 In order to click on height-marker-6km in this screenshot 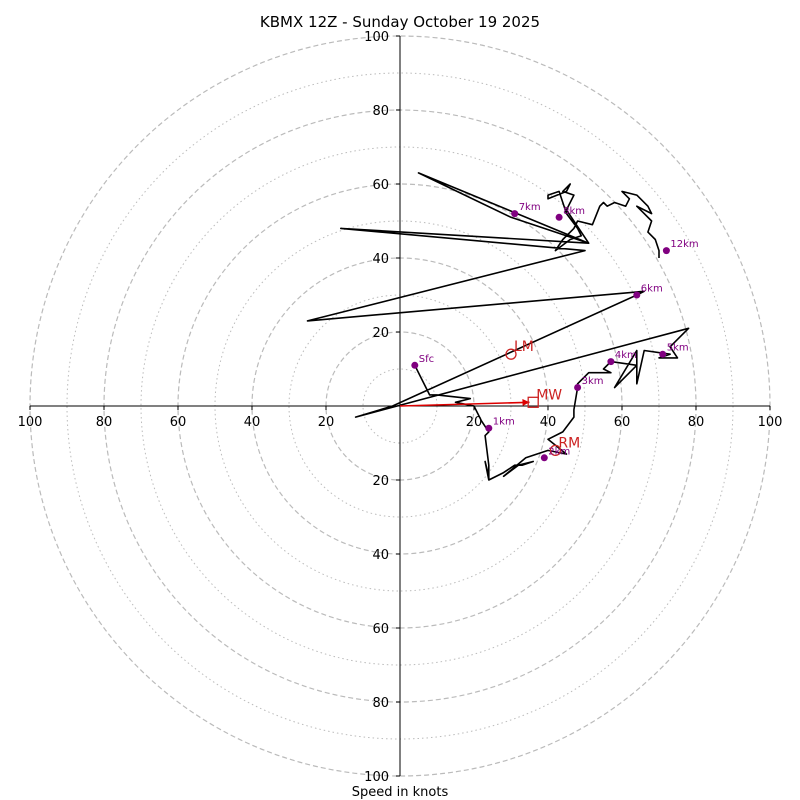, I will do `click(637, 295)`.